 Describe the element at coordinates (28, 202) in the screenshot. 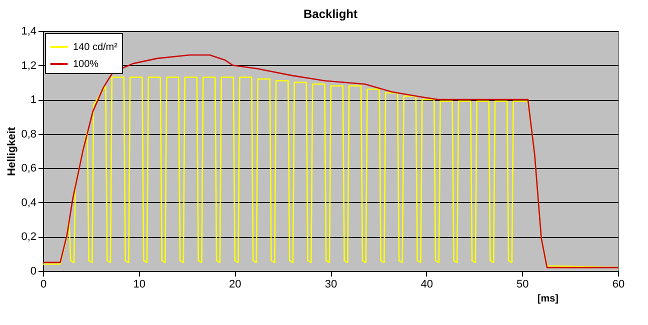

I see `y-tick-label: 0,4` at that location.